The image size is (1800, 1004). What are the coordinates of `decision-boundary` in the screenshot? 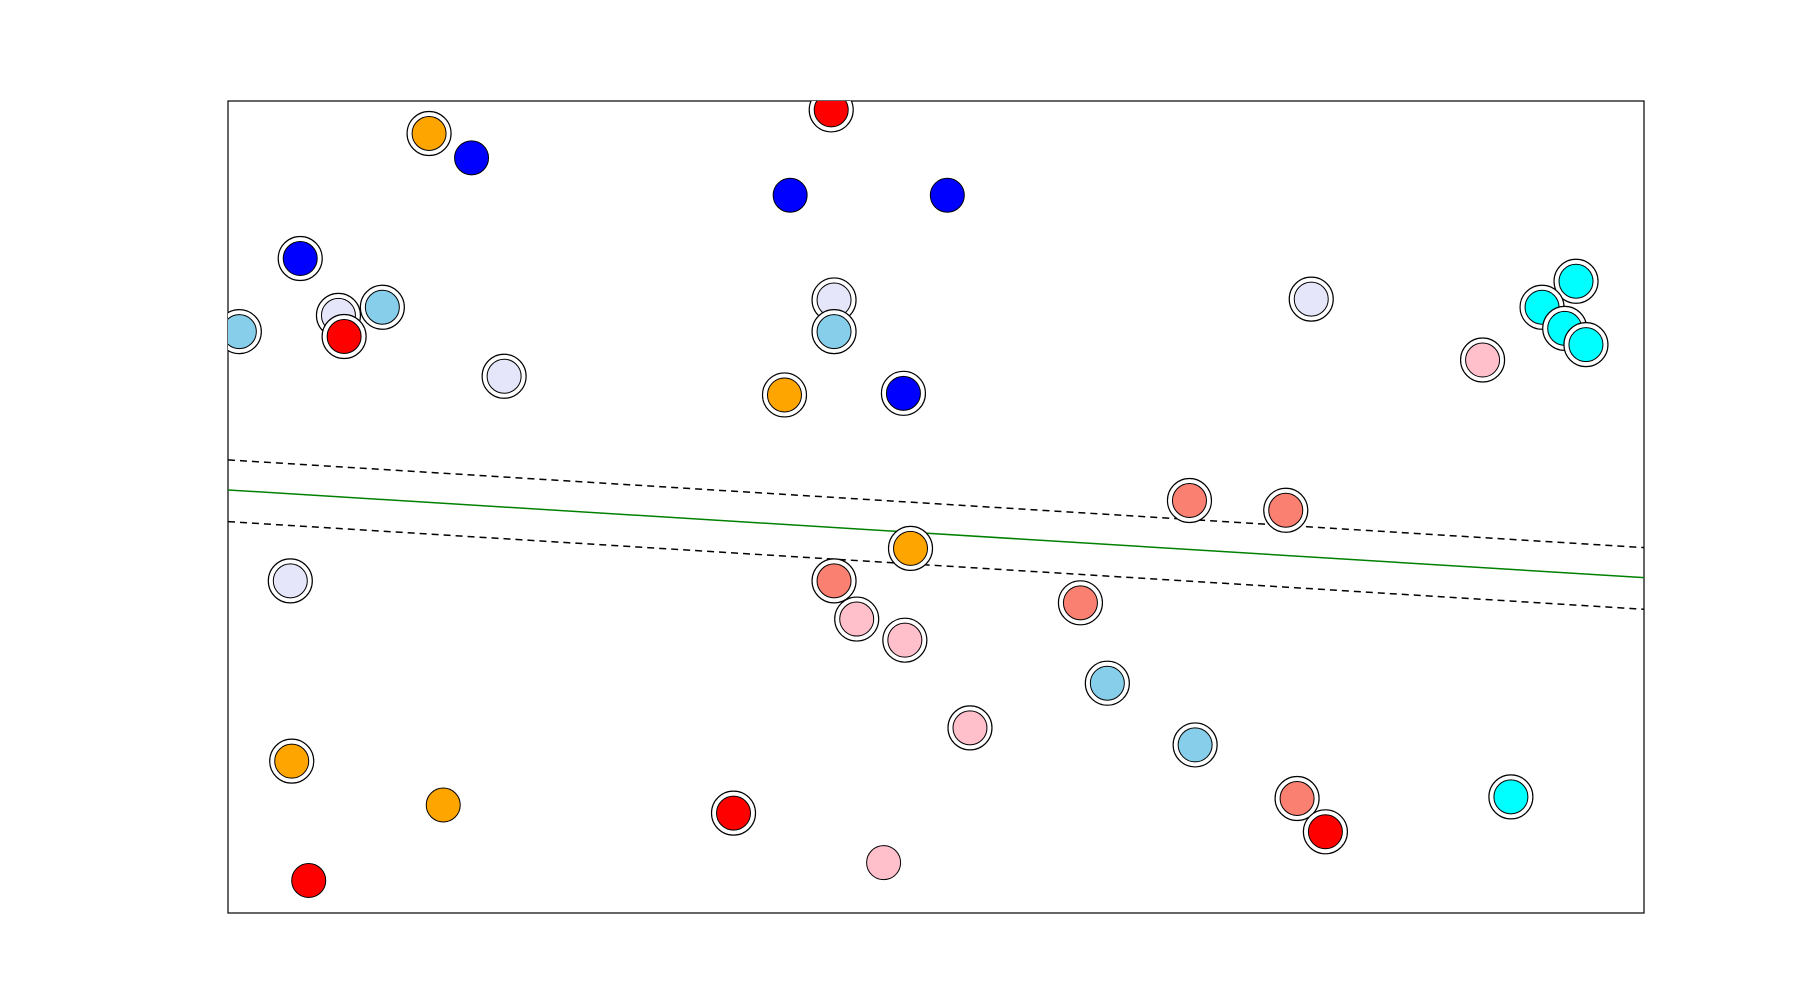 It's located at (936, 534).